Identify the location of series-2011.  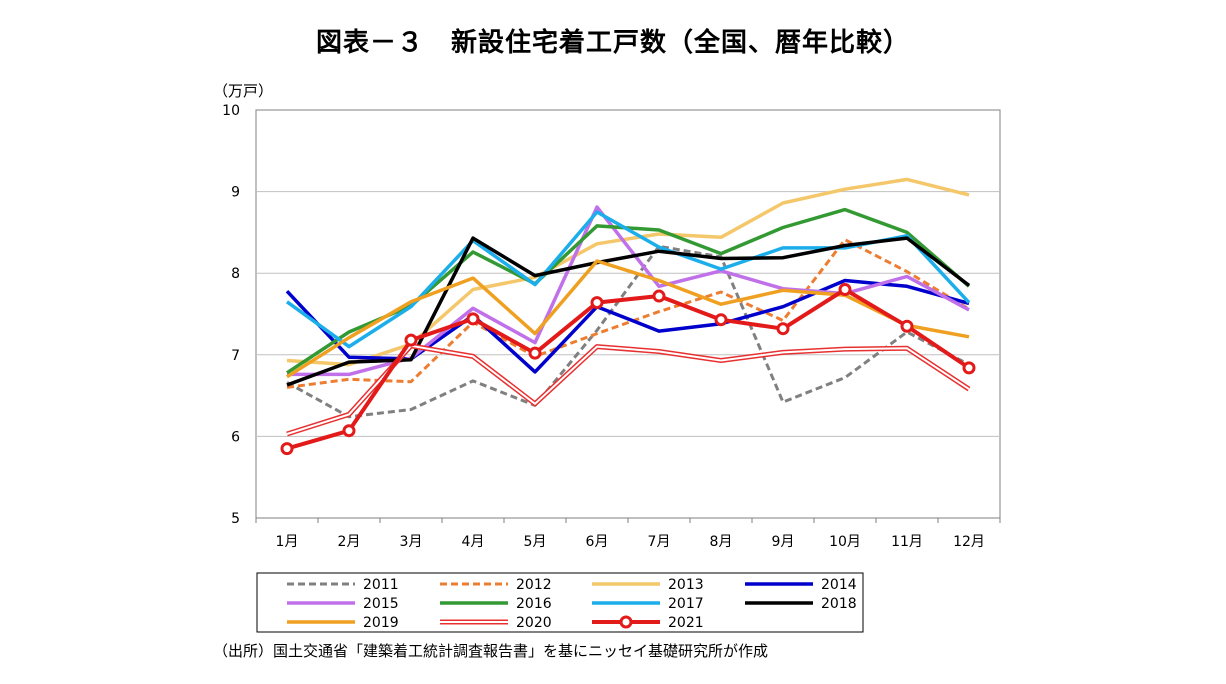
(628, 331).